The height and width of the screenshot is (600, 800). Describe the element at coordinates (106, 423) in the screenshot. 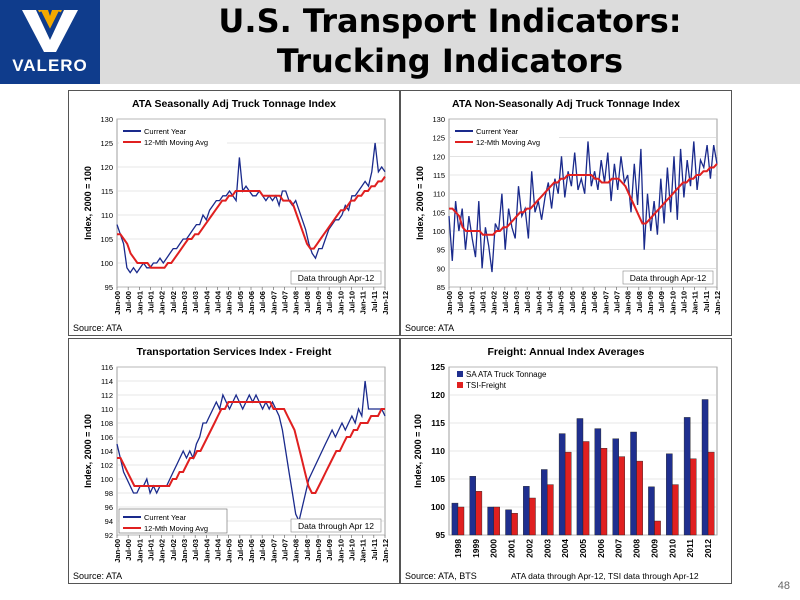

I see `y-tick-label: 108` at that location.